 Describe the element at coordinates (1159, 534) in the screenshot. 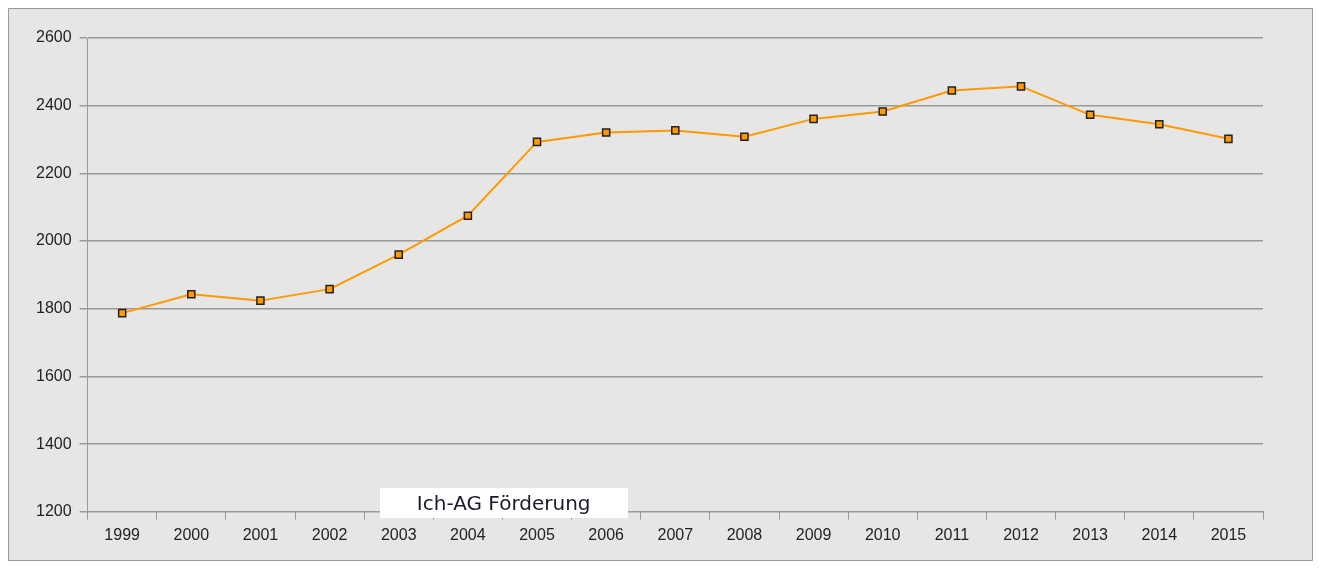

I see `x-tick-label: 2014` at that location.